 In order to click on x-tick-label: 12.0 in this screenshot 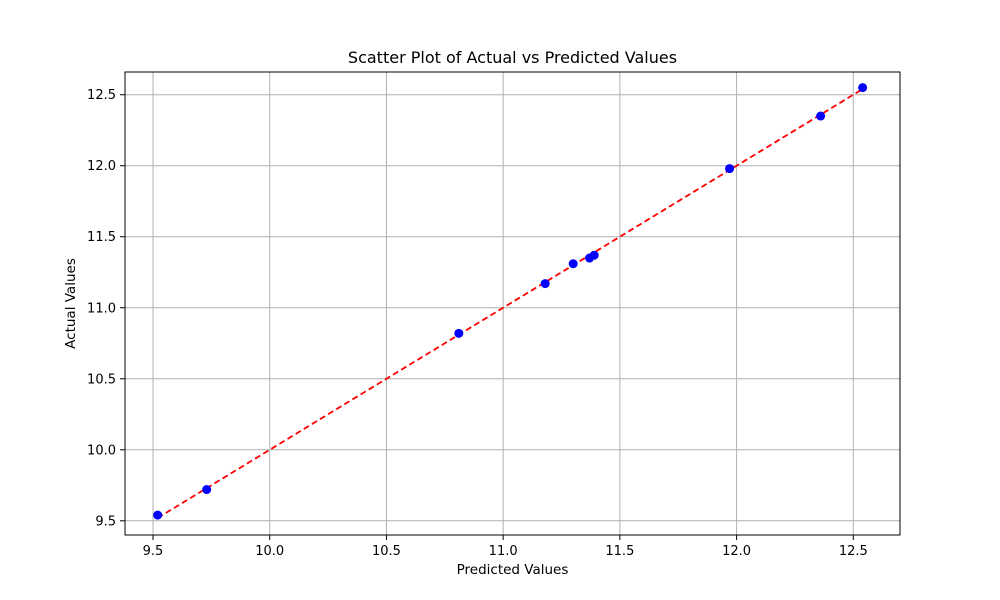, I will do `click(736, 551)`.